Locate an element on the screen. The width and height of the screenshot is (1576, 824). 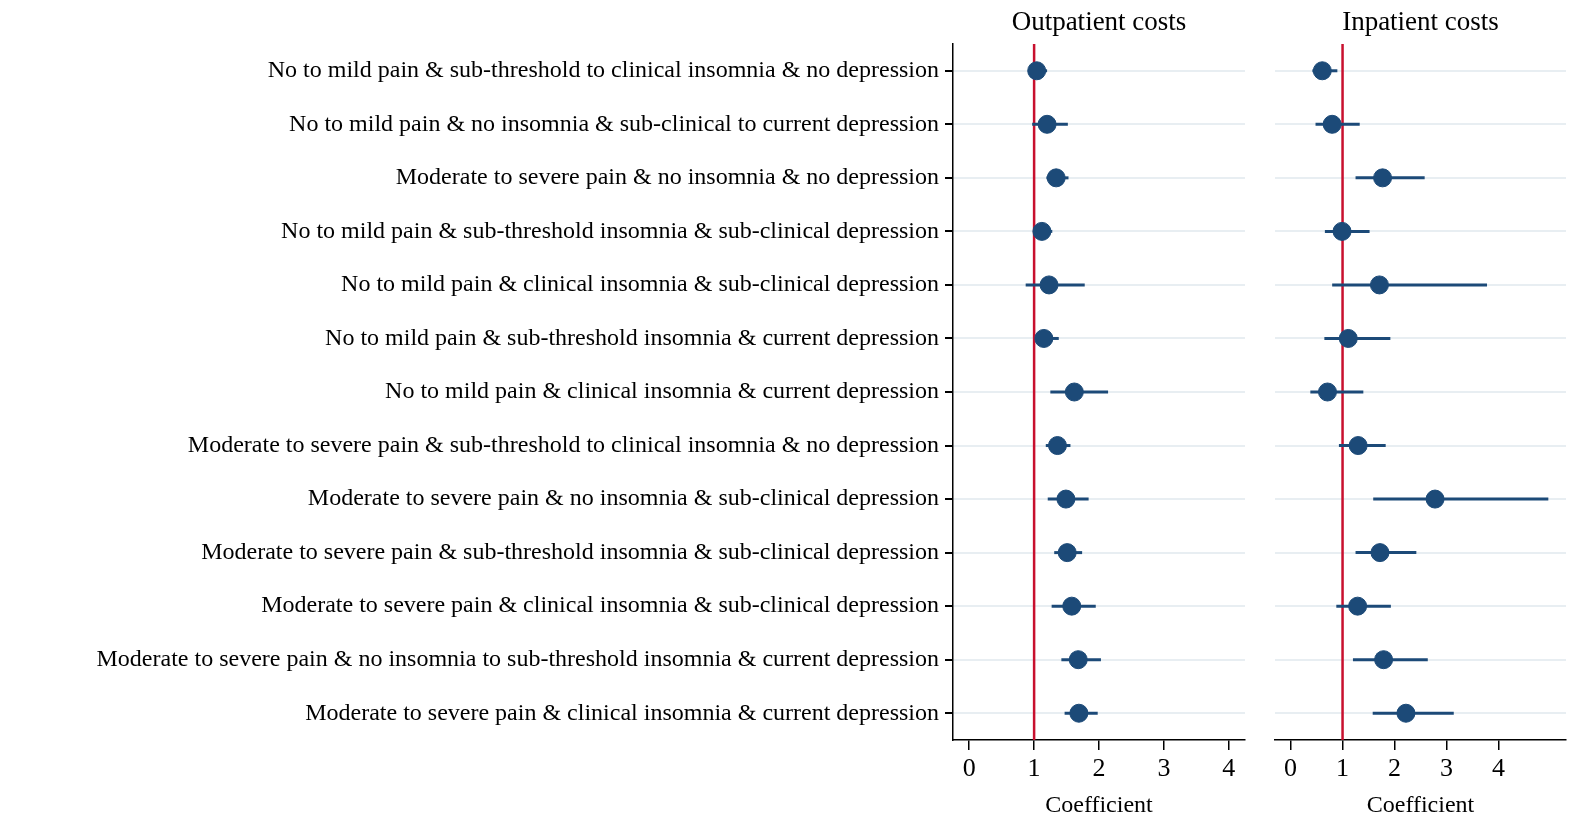
chart-title: Inpatient costs is located at coordinates (1420, 21).